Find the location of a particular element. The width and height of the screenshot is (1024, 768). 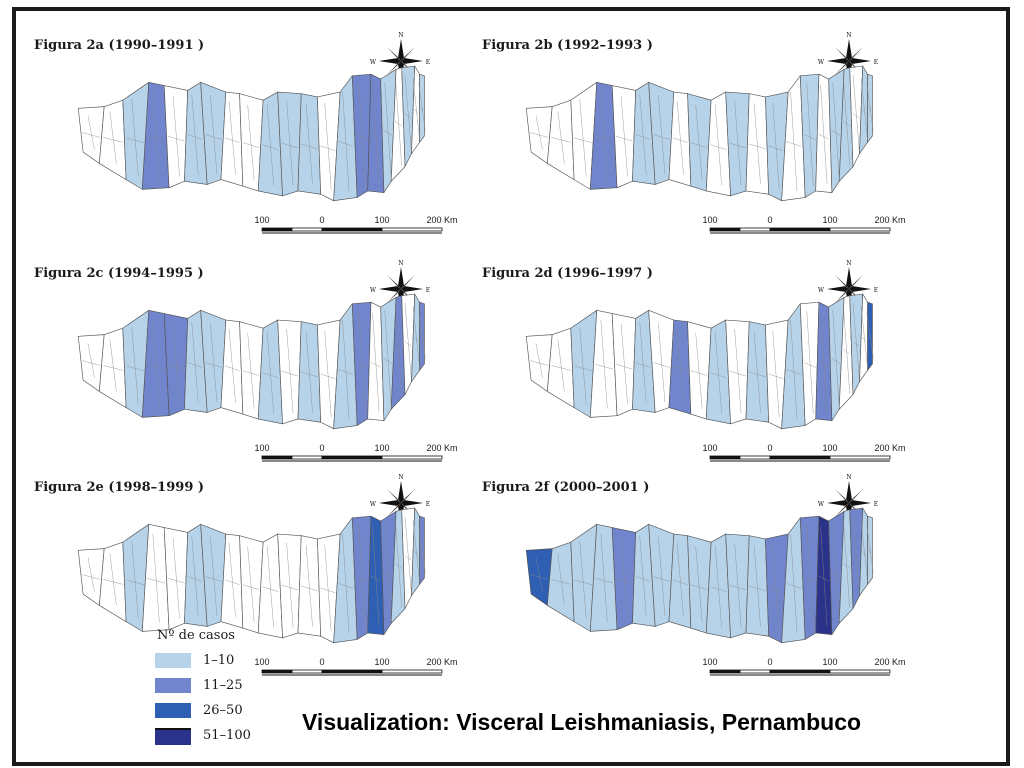

legend-item-4: 51–100 is located at coordinates (215, 735).